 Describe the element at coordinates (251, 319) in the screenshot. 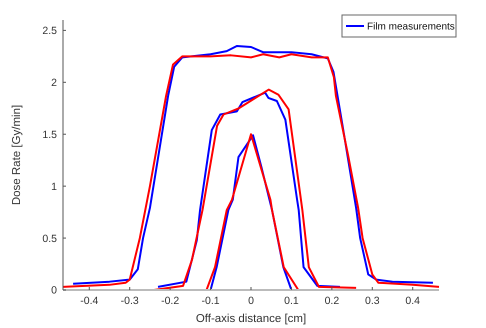

I see `x-axis-title: Off-axis distance [cm]` at that location.